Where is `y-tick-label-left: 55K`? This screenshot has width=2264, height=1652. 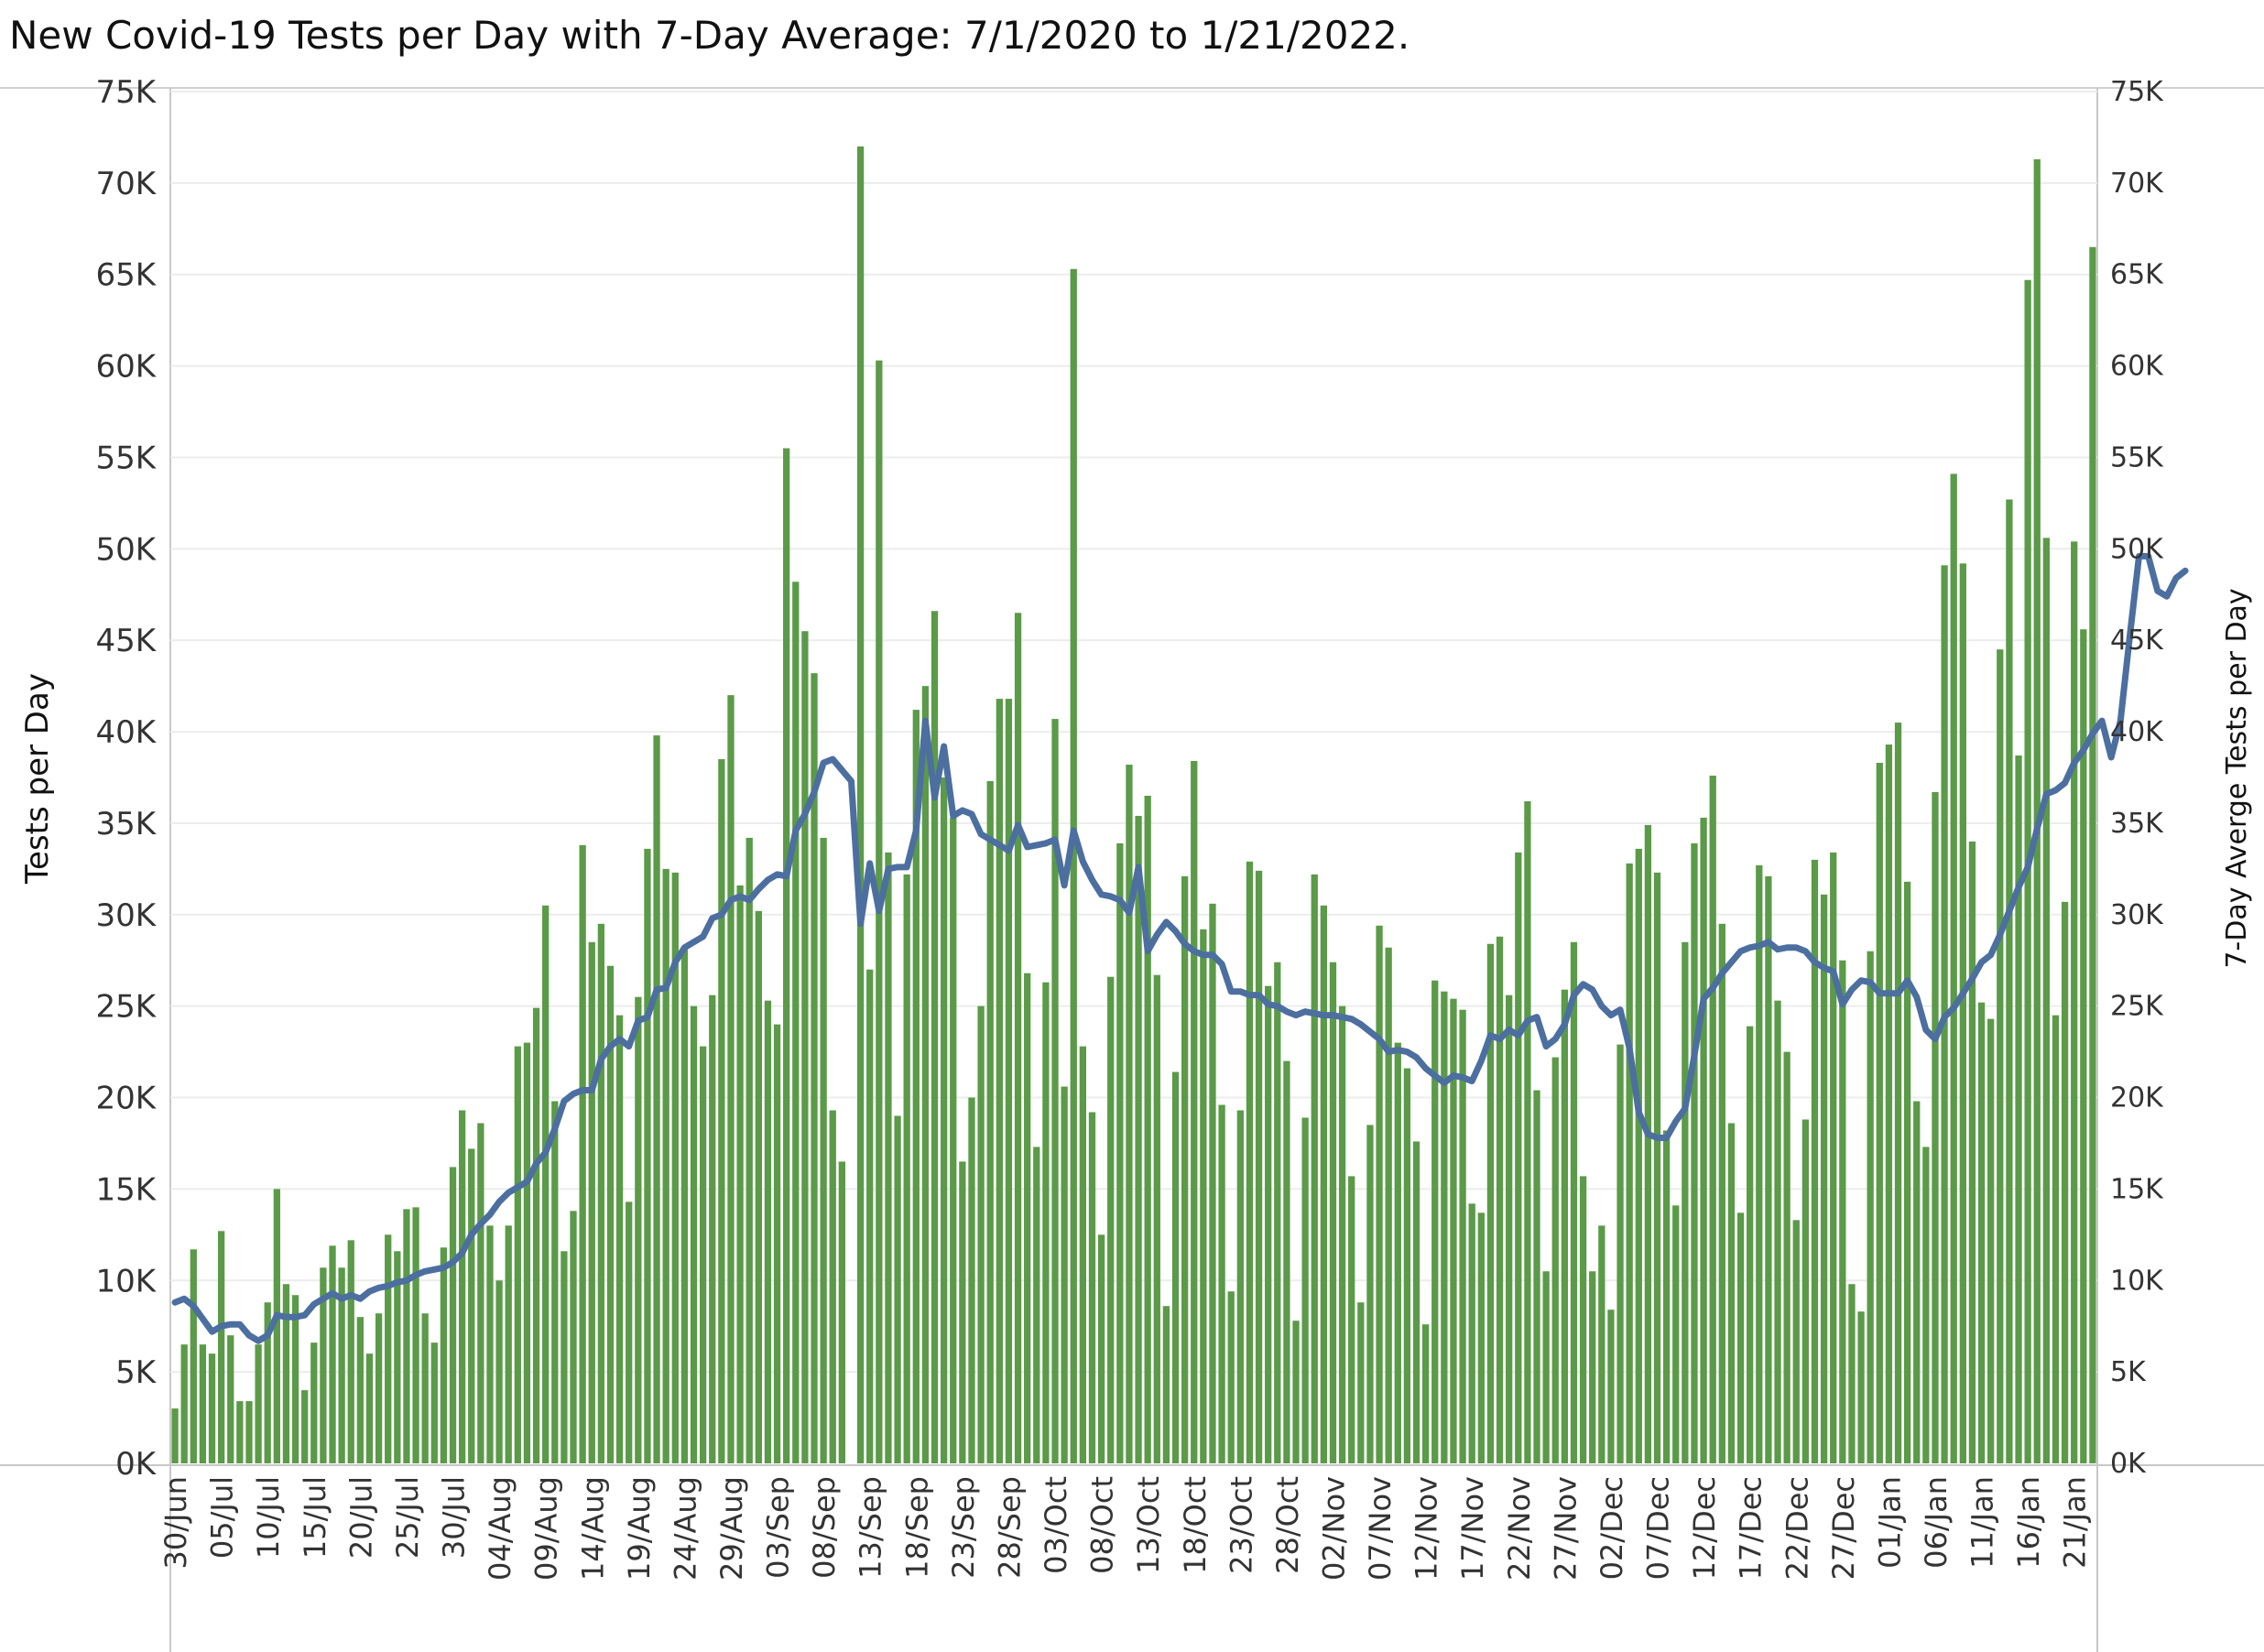
y-tick-label-left: 55K is located at coordinates (126, 458).